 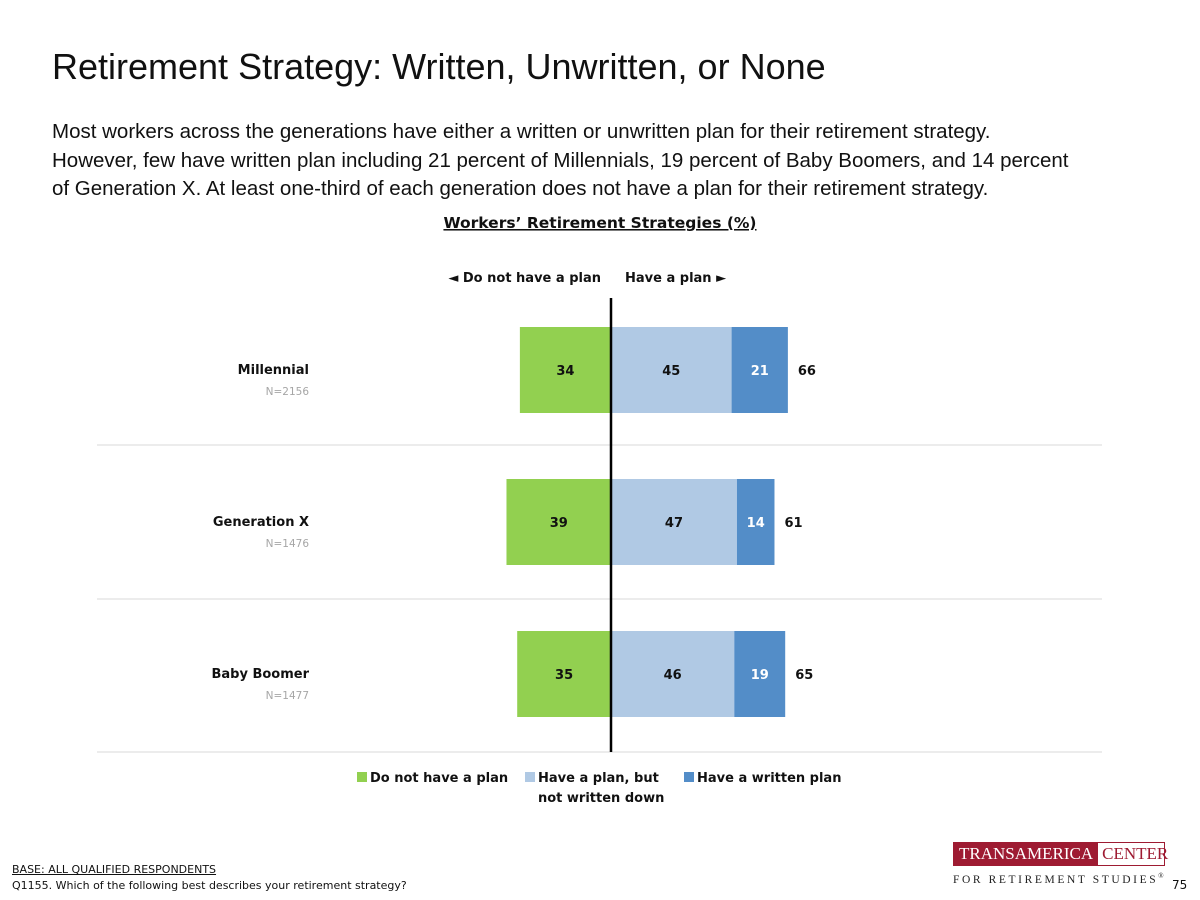 What do you see at coordinates (793, 523) in the screenshot?
I see `total-have-plan-label: 61` at bounding box center [793, 523].